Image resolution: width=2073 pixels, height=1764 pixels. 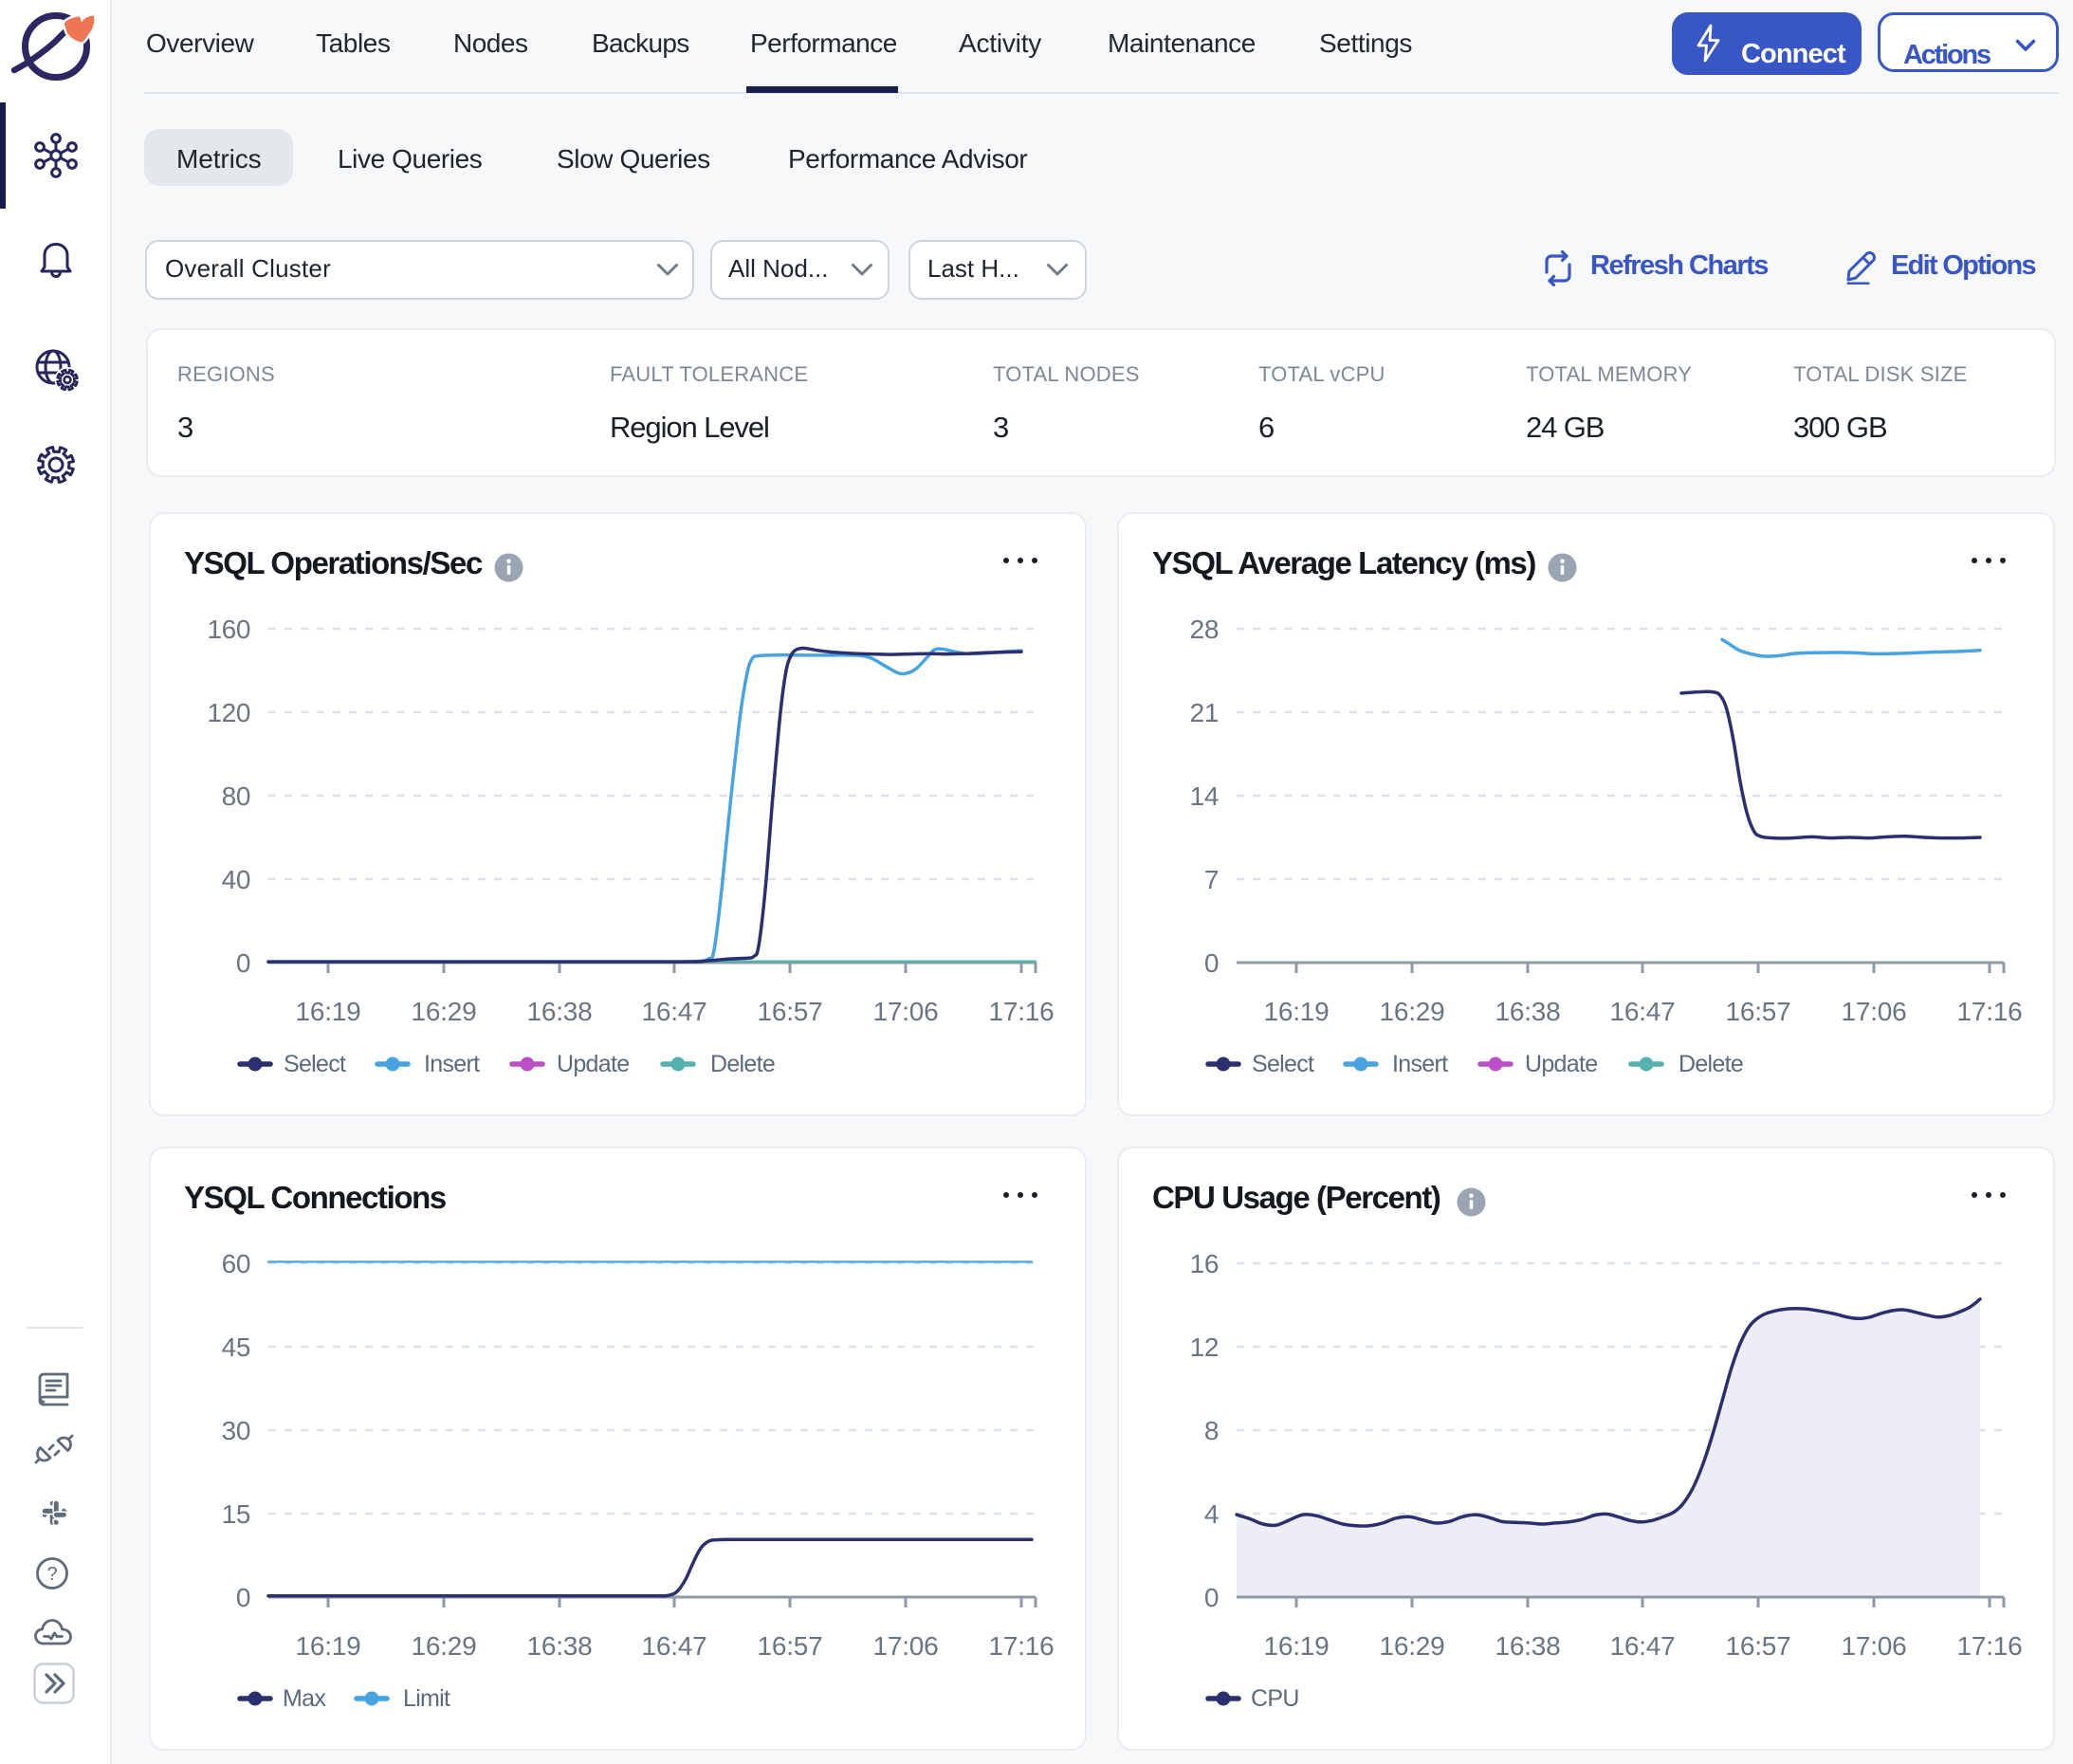 I want to click on svg-text: 30, so click(x=236, y=1430).